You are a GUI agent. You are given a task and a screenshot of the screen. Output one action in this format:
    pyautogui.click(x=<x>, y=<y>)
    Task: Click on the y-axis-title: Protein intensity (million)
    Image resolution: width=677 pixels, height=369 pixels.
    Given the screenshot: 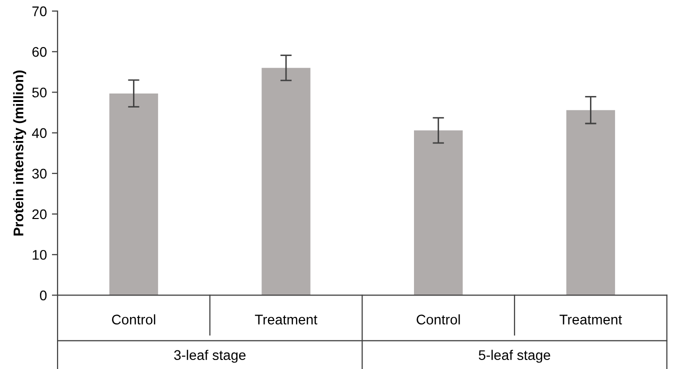 What is the action you would take?
    pyautogui.click(x=19, y=153)
    